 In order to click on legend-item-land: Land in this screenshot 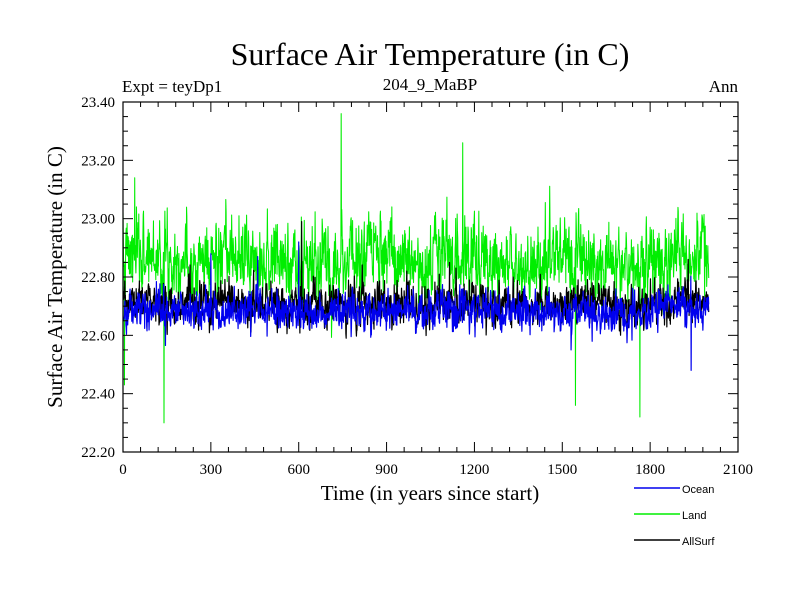, I will do `click(670, 516)`.